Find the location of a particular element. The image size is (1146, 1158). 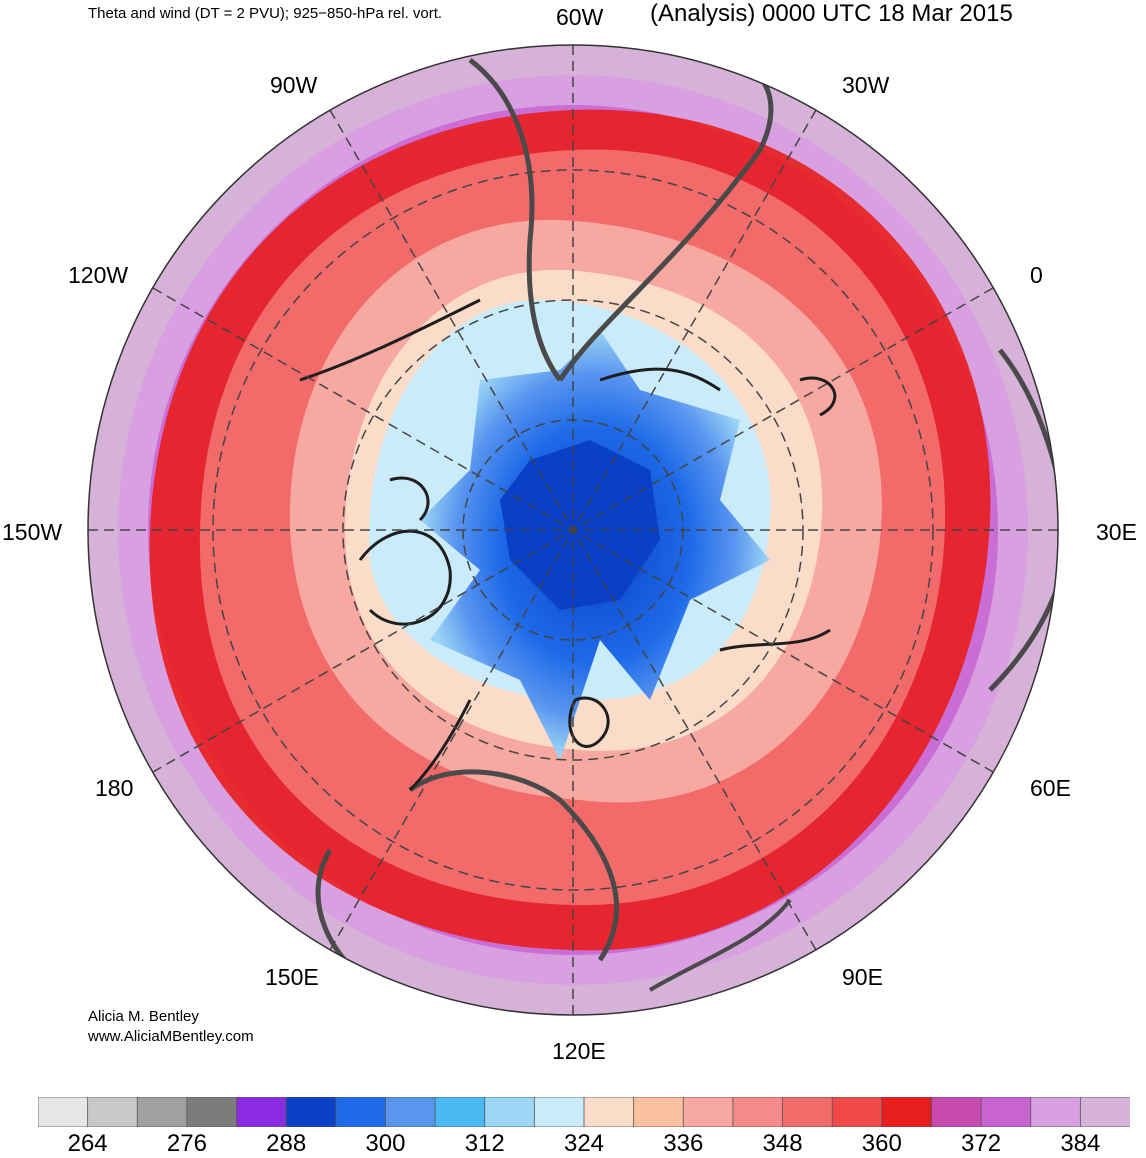

lon-label-30w: 30W is located at coordinates (866, 85).